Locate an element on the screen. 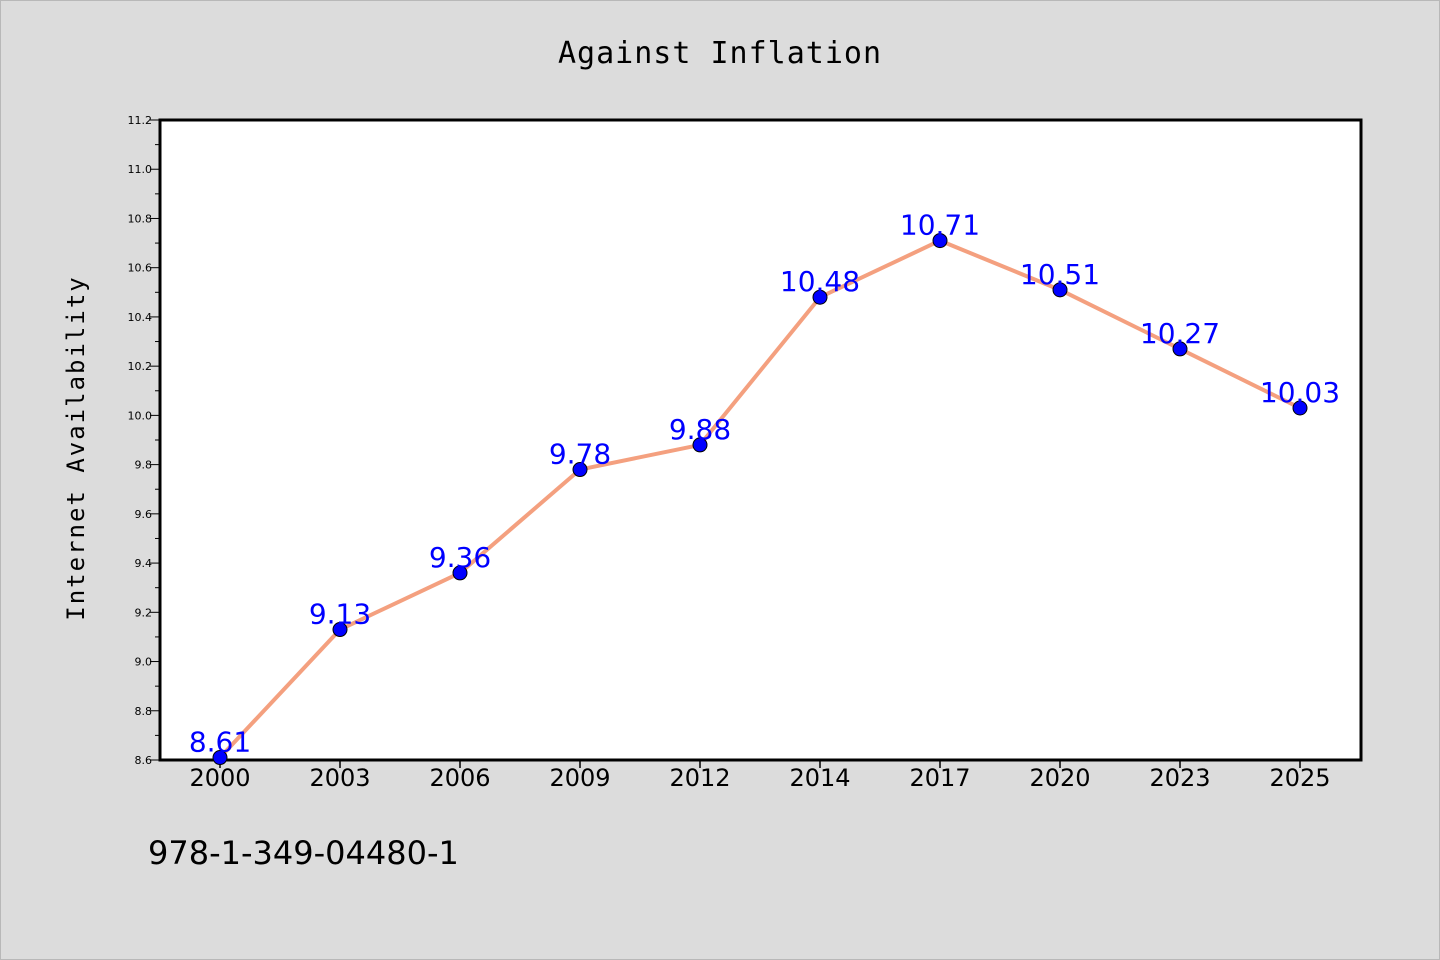 Image resolution: width=1440 pixels, height=960 pixels. data-label: 9.78 is located at coordinates (580, 454).